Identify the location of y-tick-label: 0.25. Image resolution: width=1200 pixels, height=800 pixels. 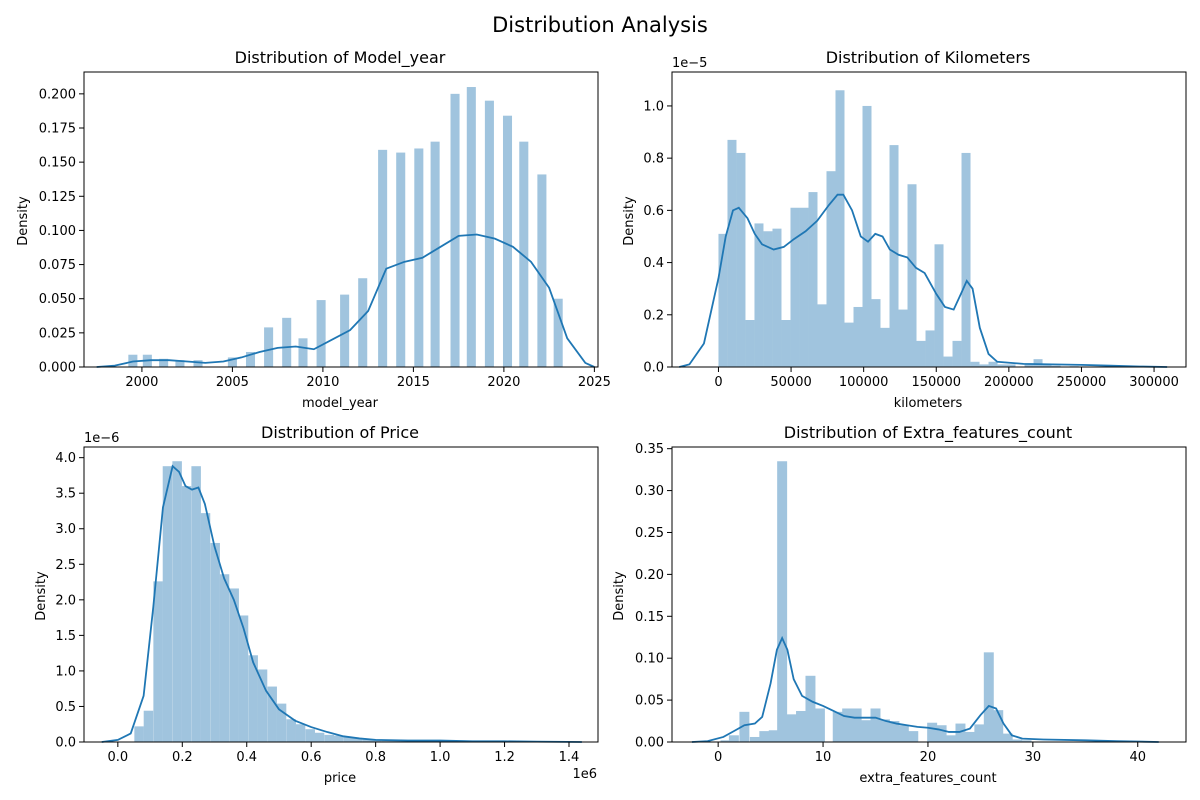
(649, 533).